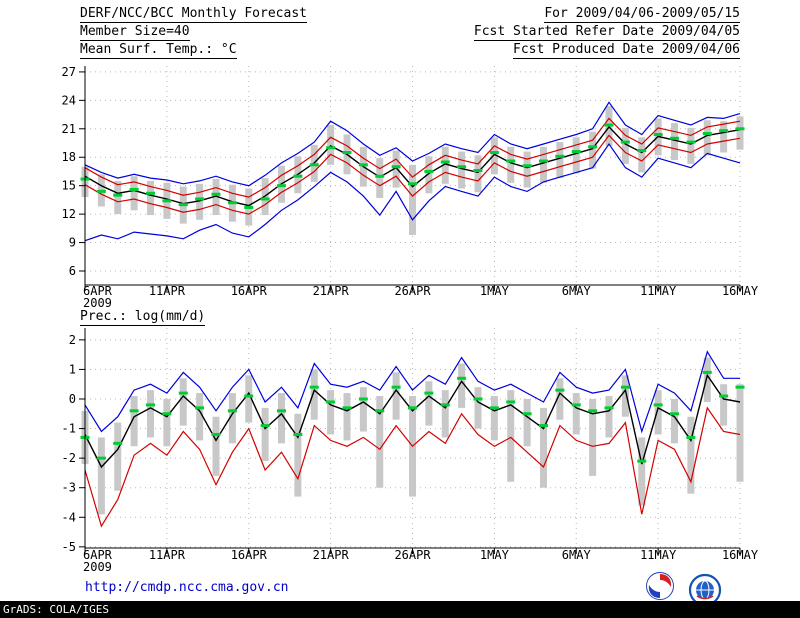  Describe the element at coordinates (69, 129) in the screenshot. I see `y-tick-label: 21` at that location.